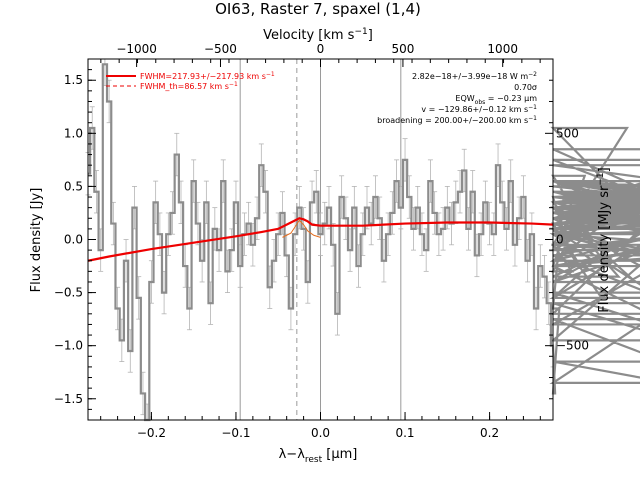  What do you see at coordinates (151, 433) in the screenshot?
I see `x-tick-label: −0.2` at bounding box center [151, 433].